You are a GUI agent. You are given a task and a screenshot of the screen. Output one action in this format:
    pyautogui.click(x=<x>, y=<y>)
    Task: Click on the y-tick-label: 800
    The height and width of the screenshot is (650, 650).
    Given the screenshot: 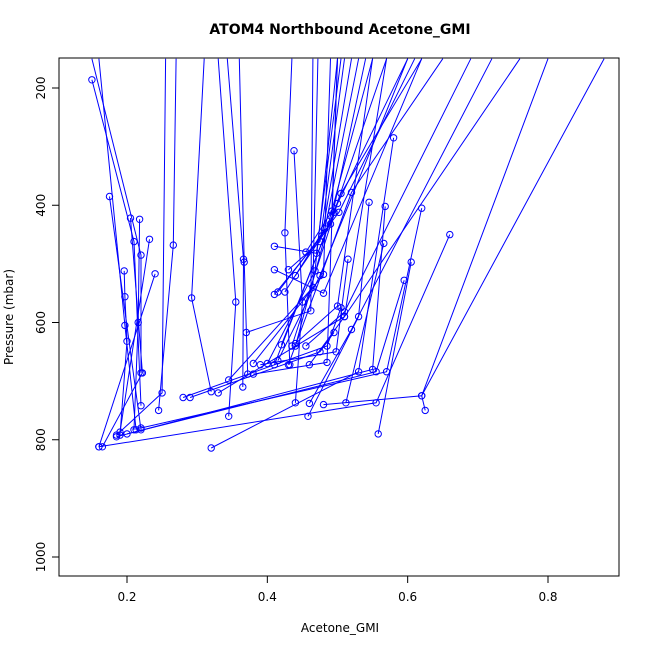 What is the action you would take?
    pyautogui.click(x=41, y=439)
    